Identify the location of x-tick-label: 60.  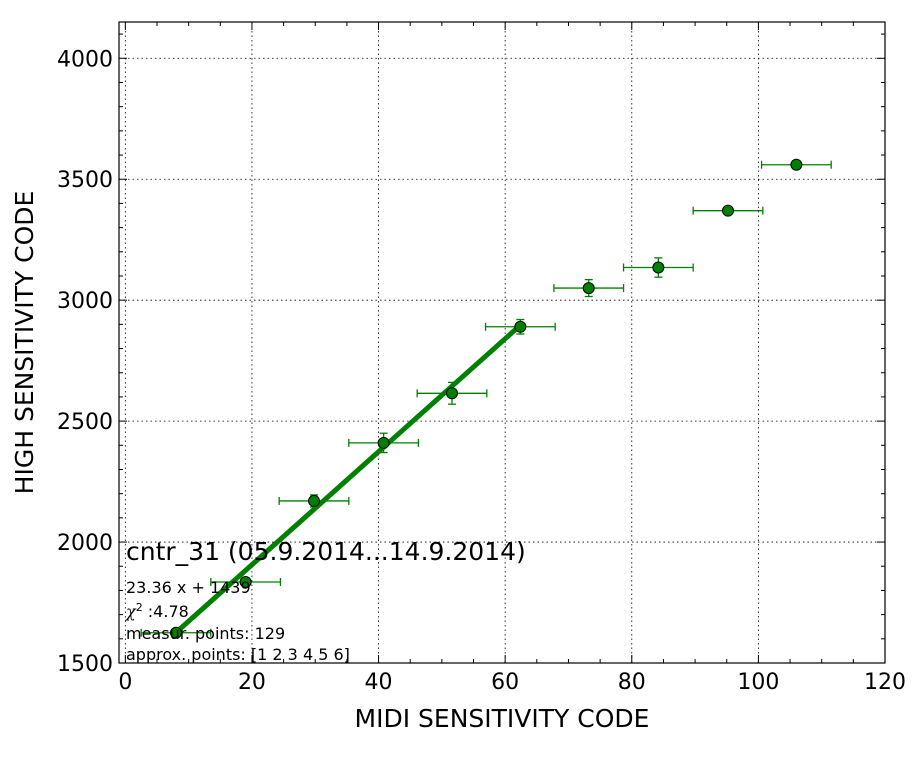
(505, 682).